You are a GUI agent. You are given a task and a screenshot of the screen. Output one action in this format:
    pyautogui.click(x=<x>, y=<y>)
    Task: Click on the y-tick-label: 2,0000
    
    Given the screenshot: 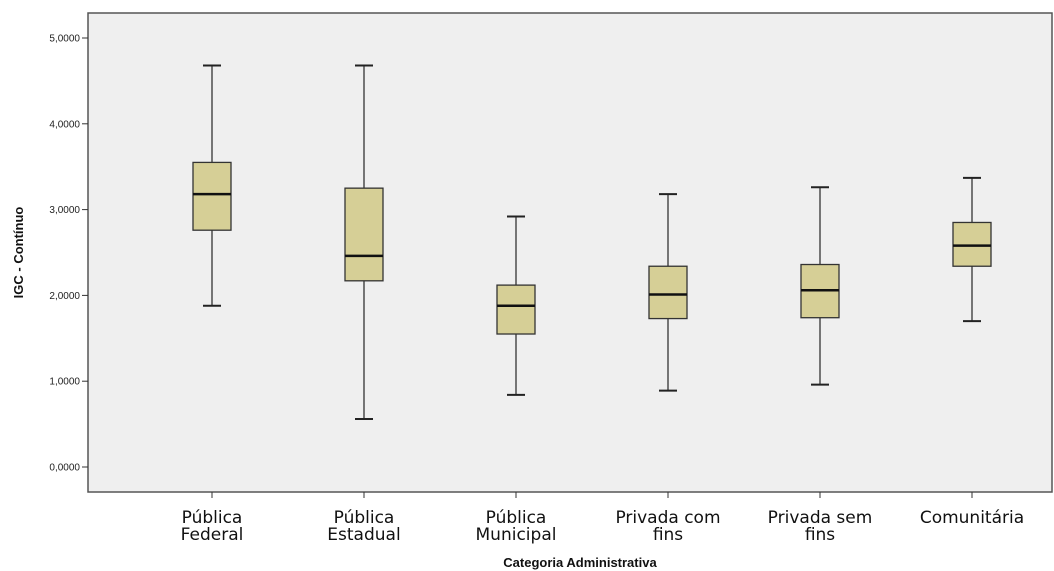 What is the action you would take?
    pyautogui.click(x=64, y=296)
    